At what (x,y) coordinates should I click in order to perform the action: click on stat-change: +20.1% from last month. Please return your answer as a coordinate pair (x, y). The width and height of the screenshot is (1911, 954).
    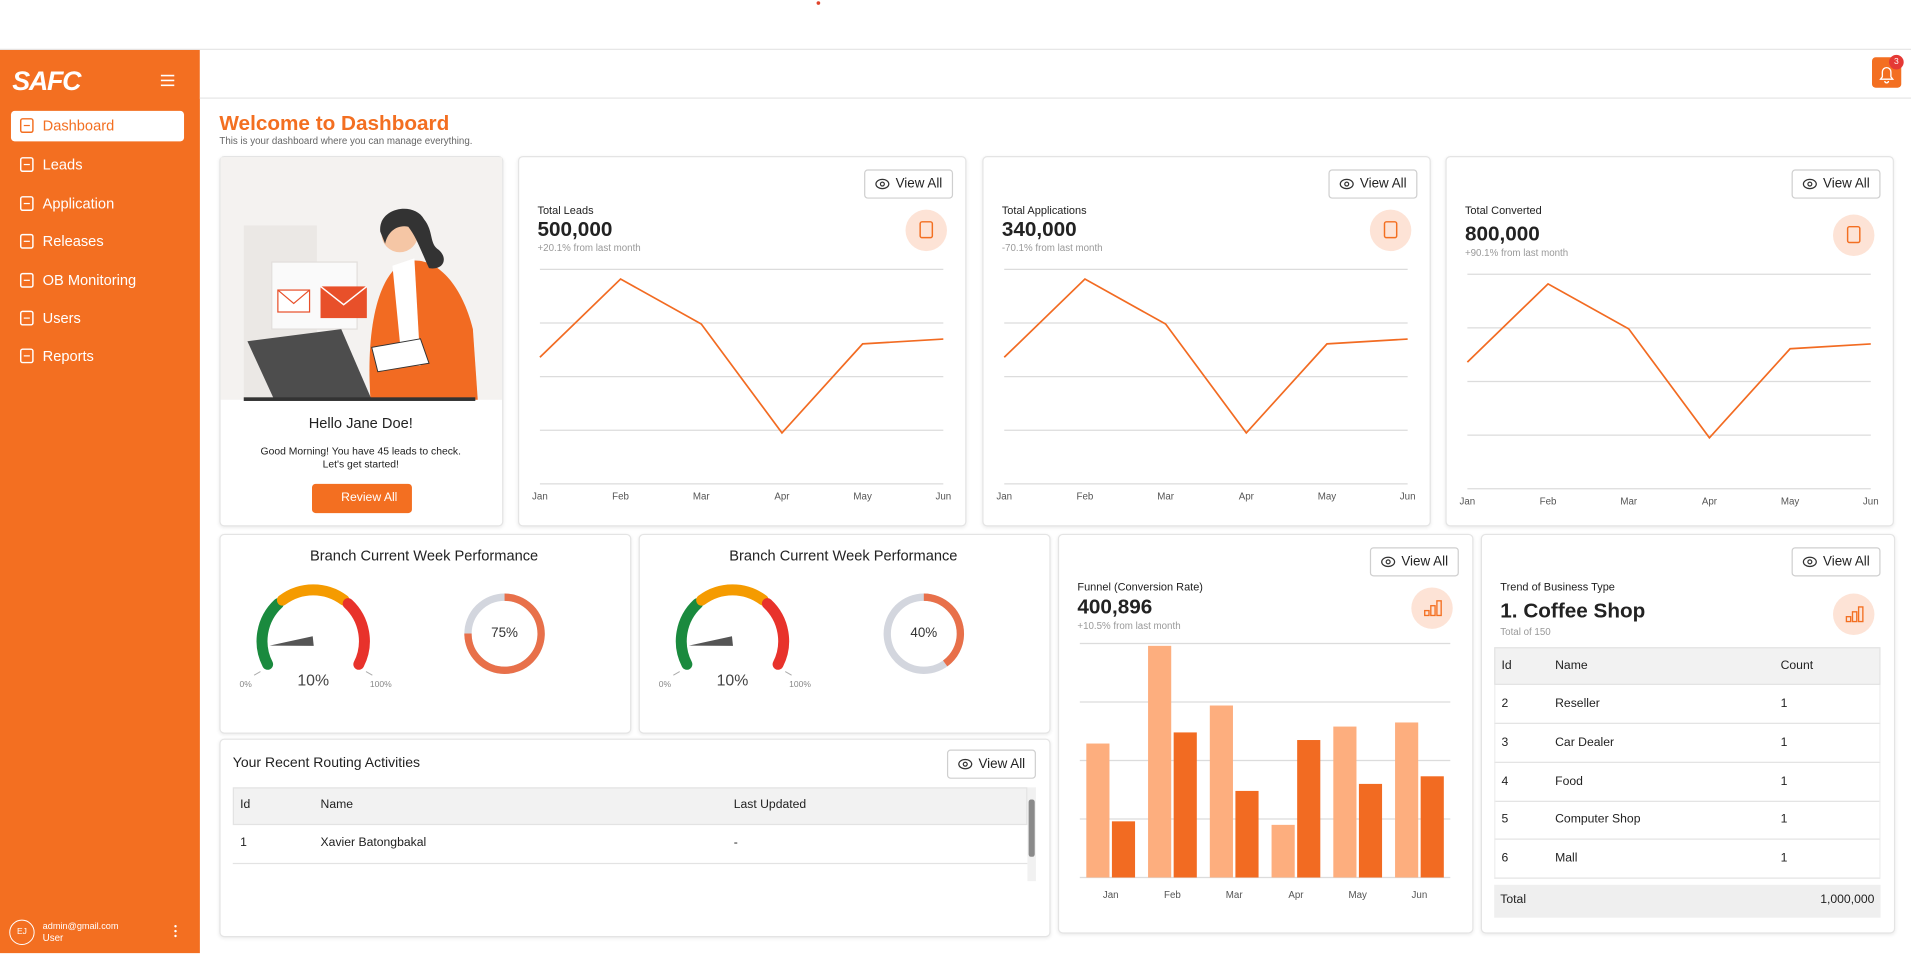
    Looking at the image, I should click on (589, 248).